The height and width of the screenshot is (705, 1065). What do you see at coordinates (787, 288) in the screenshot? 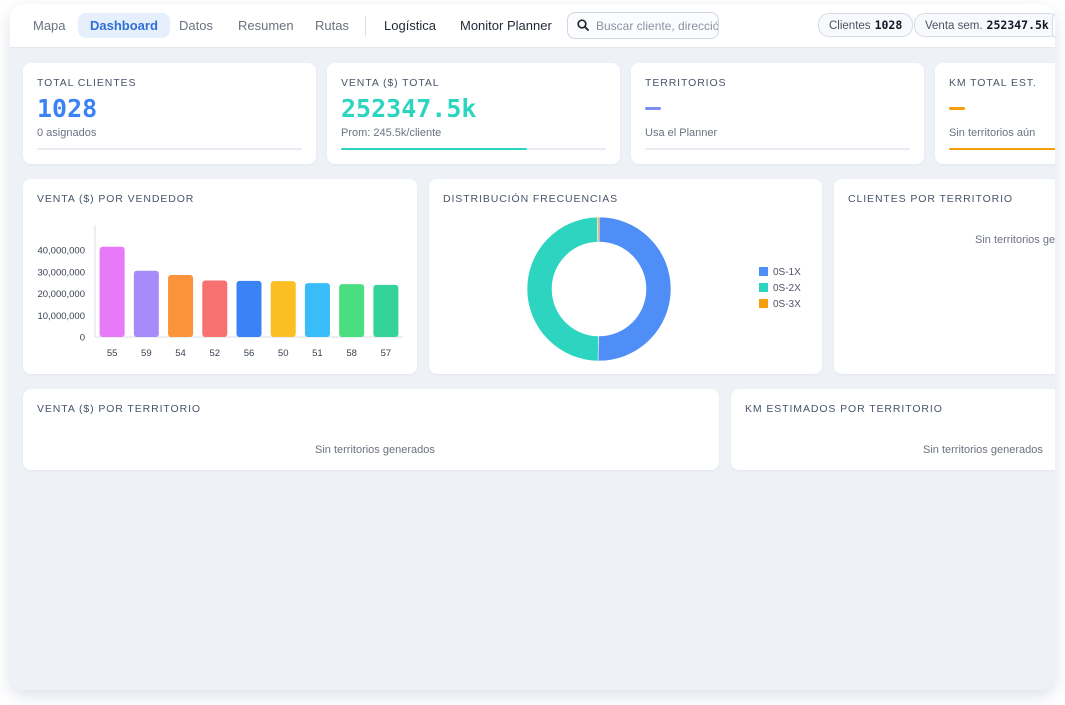
I see `legend-label: 0S-2X` at bounding box center [787, 288].